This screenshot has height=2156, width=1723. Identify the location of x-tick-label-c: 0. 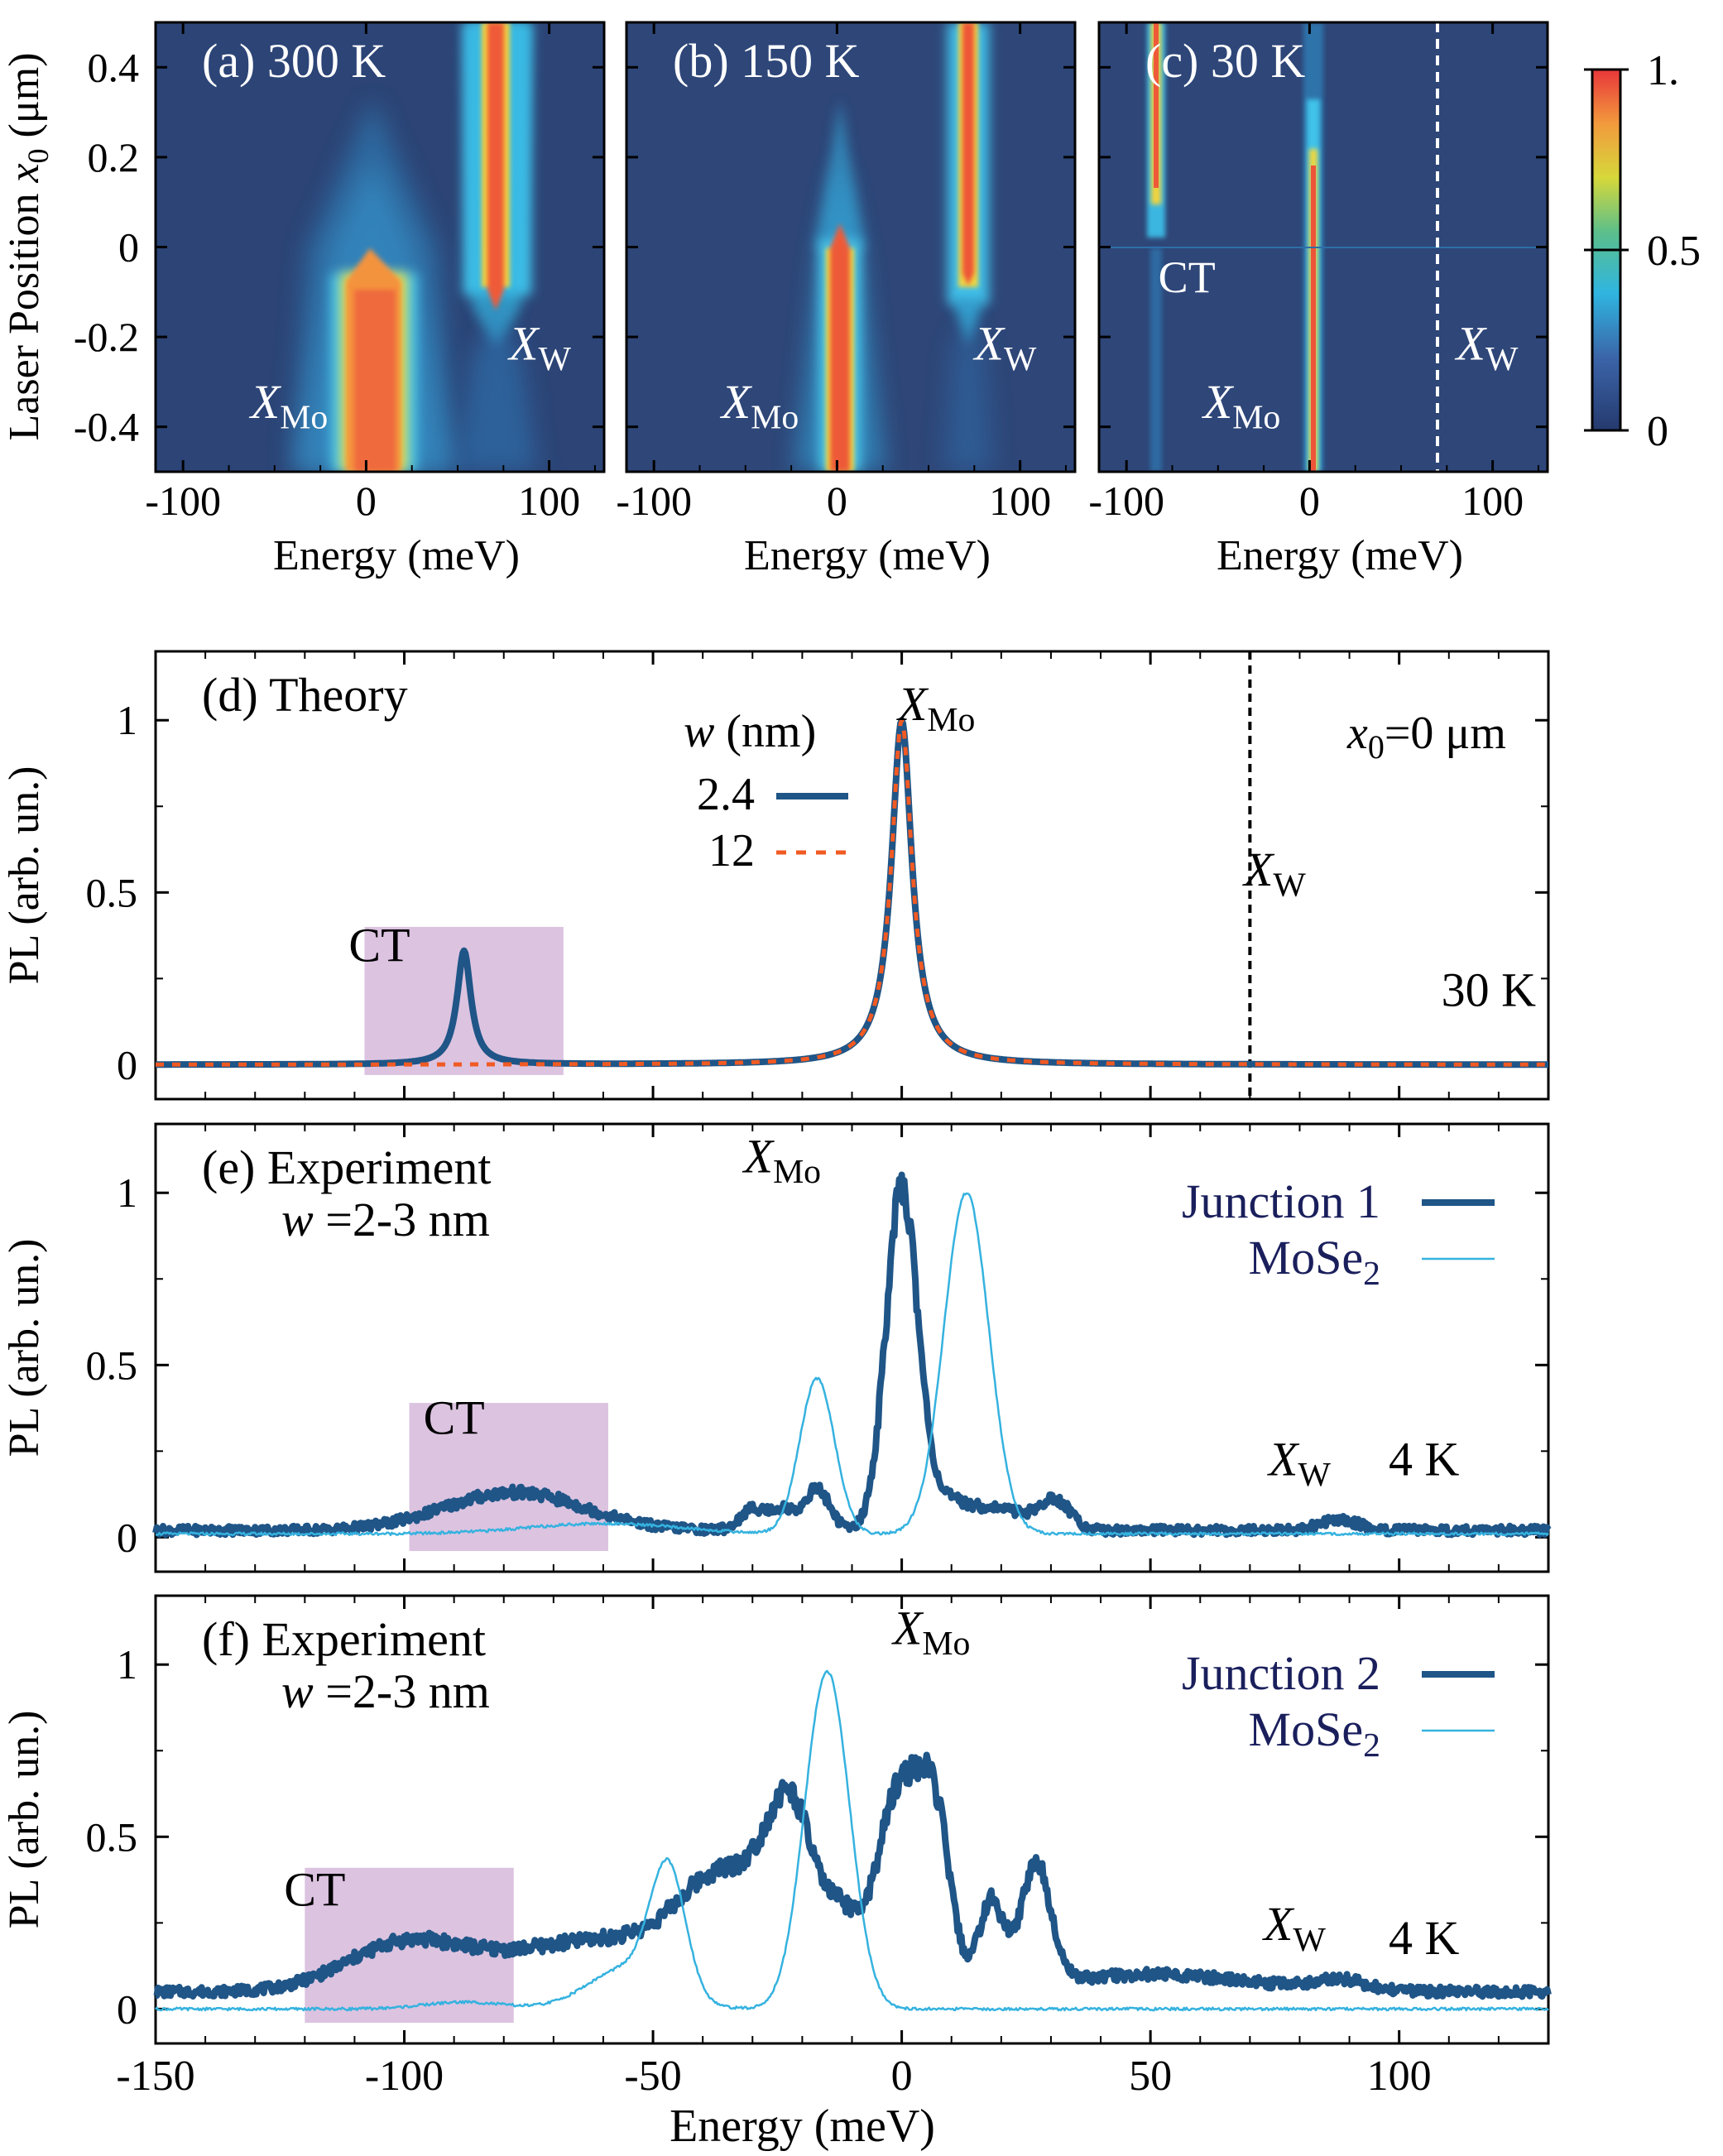
(1309, 501).